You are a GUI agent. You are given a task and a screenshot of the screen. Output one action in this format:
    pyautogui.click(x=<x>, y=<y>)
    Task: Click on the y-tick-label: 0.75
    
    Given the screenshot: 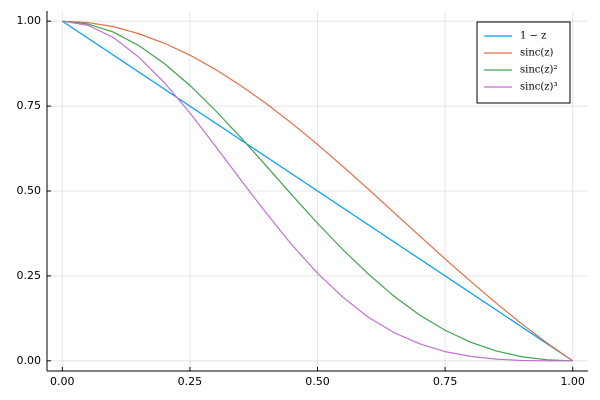 What is the action you would take?
    pyautogui.click(x=29, y=105)
    